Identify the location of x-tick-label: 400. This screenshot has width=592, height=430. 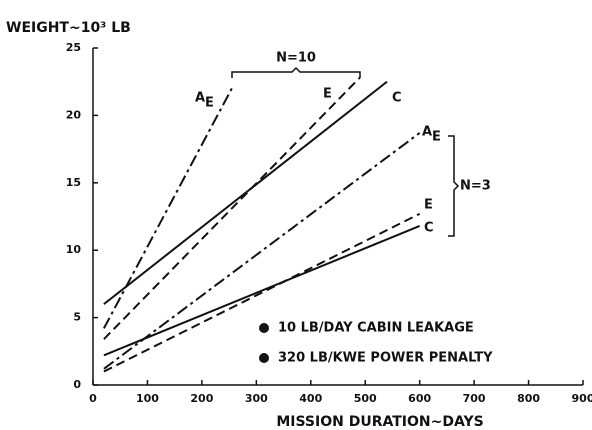
(310, 398).